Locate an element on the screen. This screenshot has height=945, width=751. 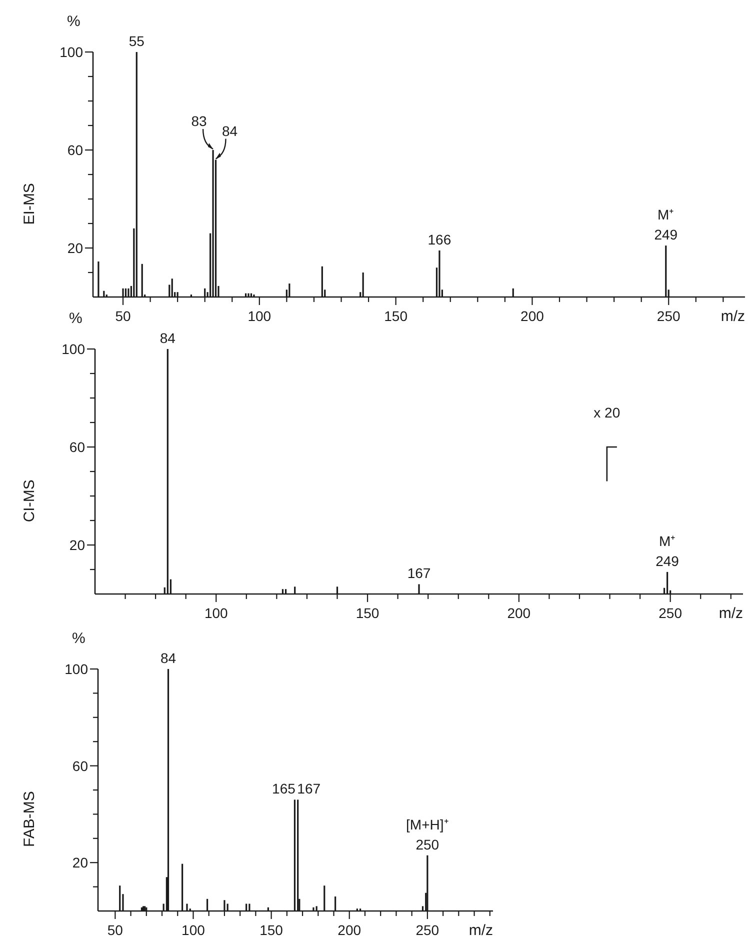
annotation: 83 is located at coordinates (199, 121).